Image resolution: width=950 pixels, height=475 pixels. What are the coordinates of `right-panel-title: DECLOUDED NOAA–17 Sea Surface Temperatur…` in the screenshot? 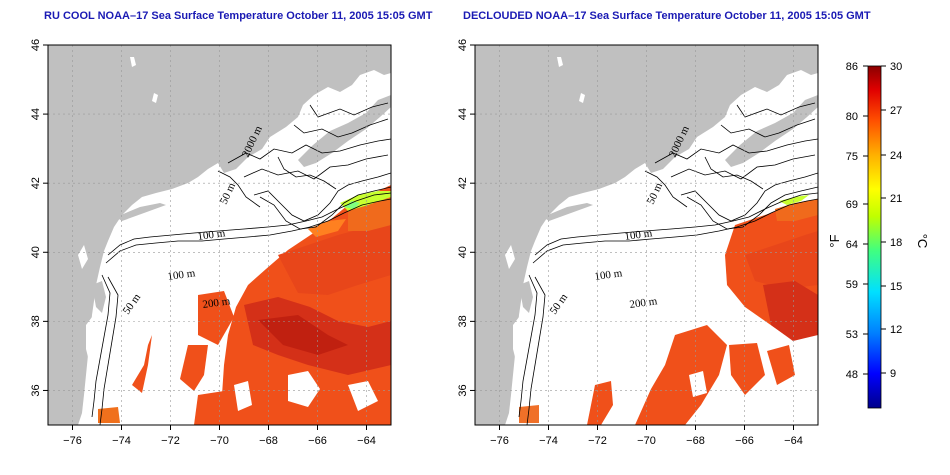 It's located at (667, 16).